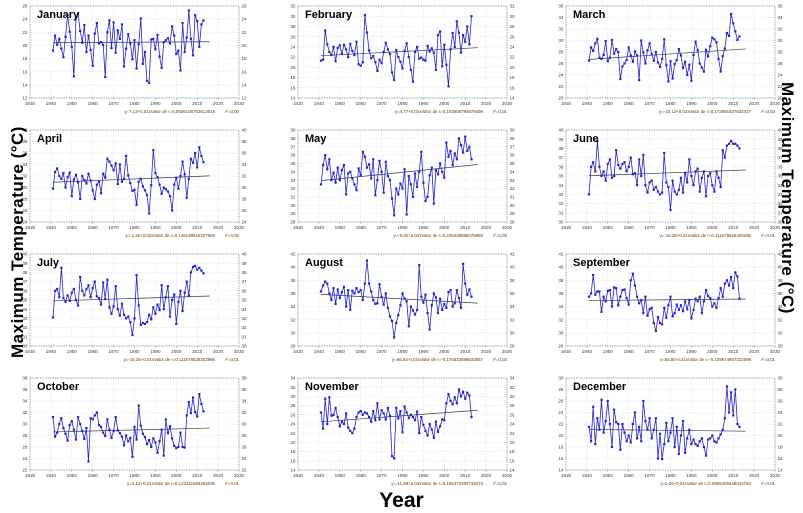 The image size is (803, 513). I want to click on x-tick-label: 2020, so click(486, 103).